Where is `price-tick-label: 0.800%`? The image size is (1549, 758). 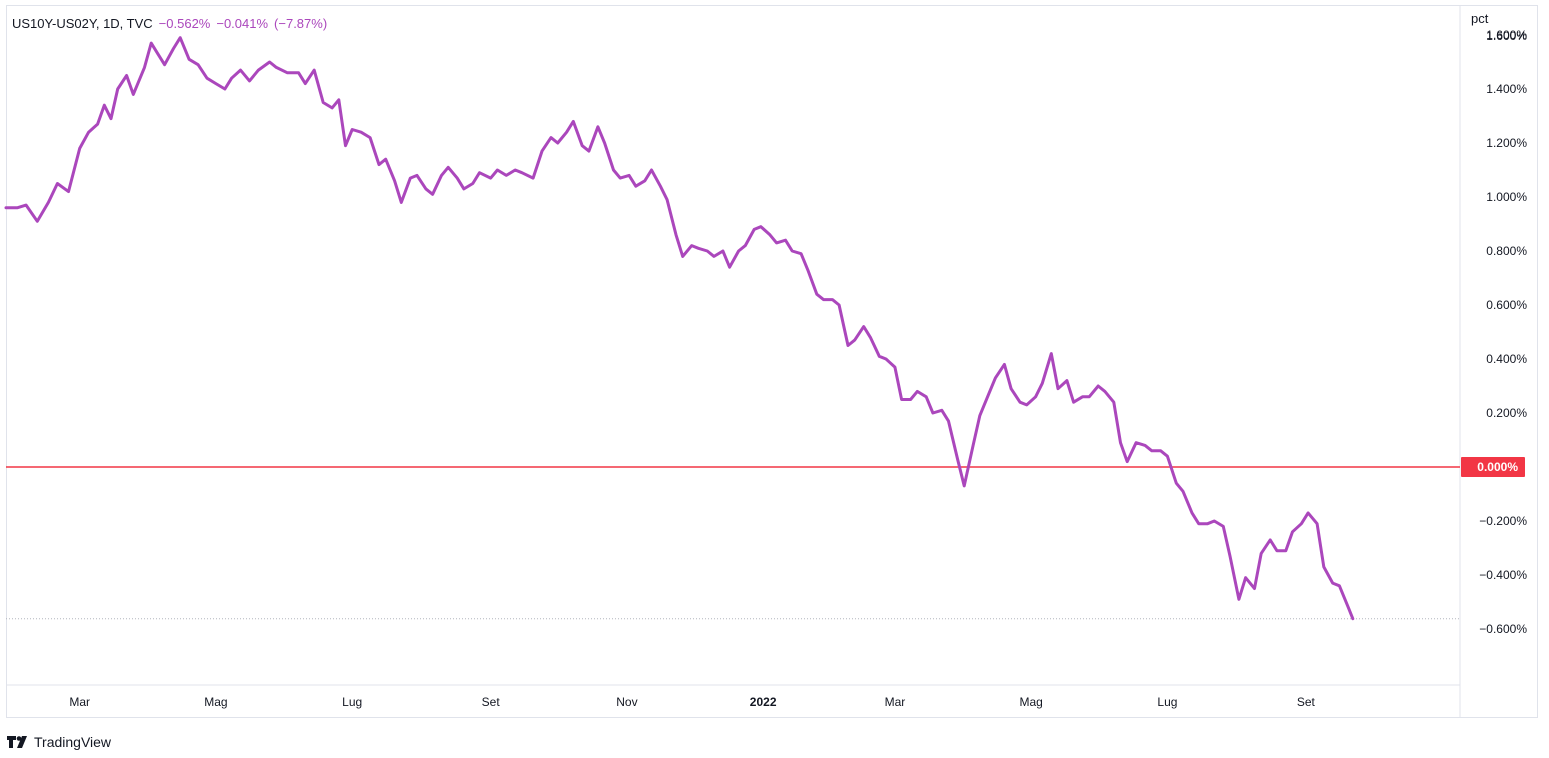
price-tick-label: 0.800% is located at coordinates (1506, 251).